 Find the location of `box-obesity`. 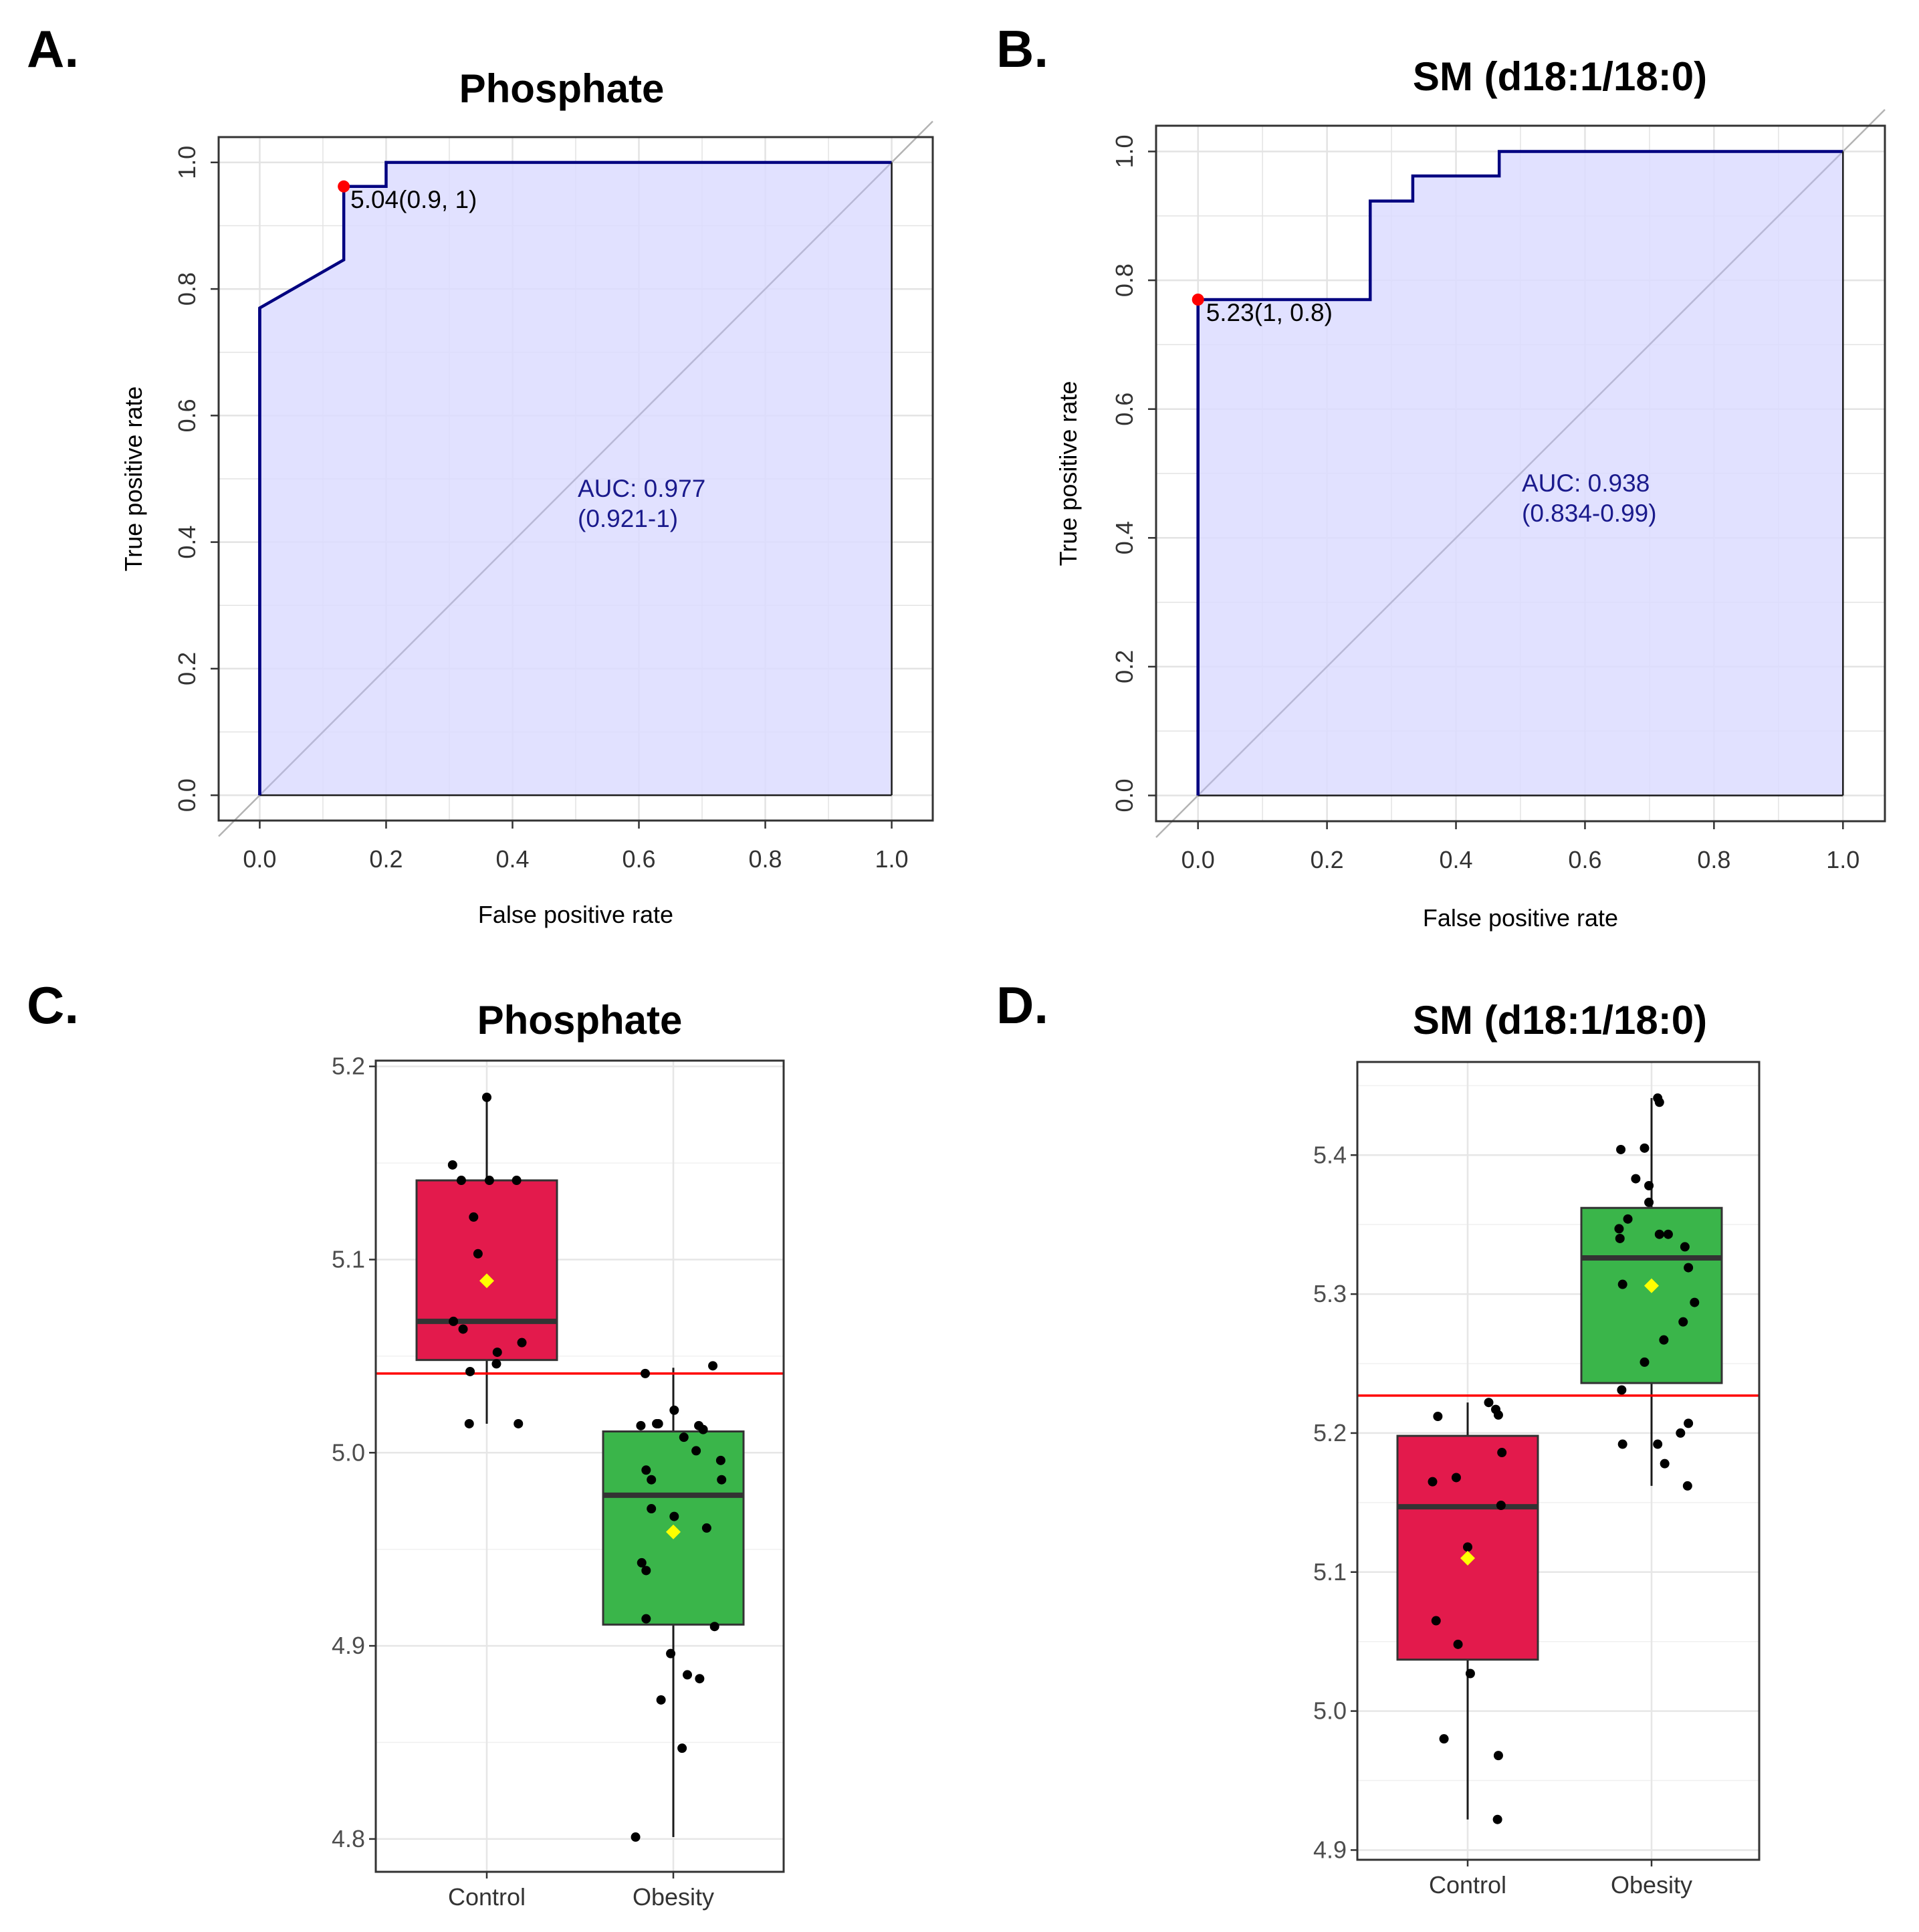

box-obesity is located at coordinates (1651, 1295).